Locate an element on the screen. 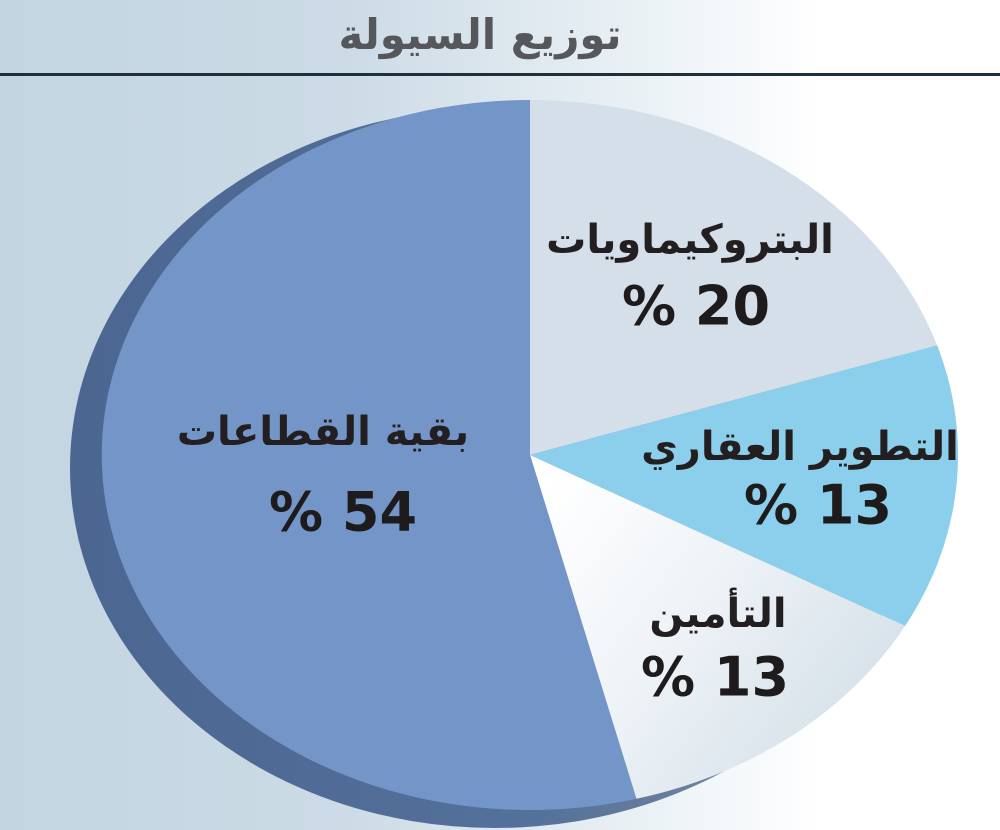  title-divider-line is located at coordinates (500, 74).